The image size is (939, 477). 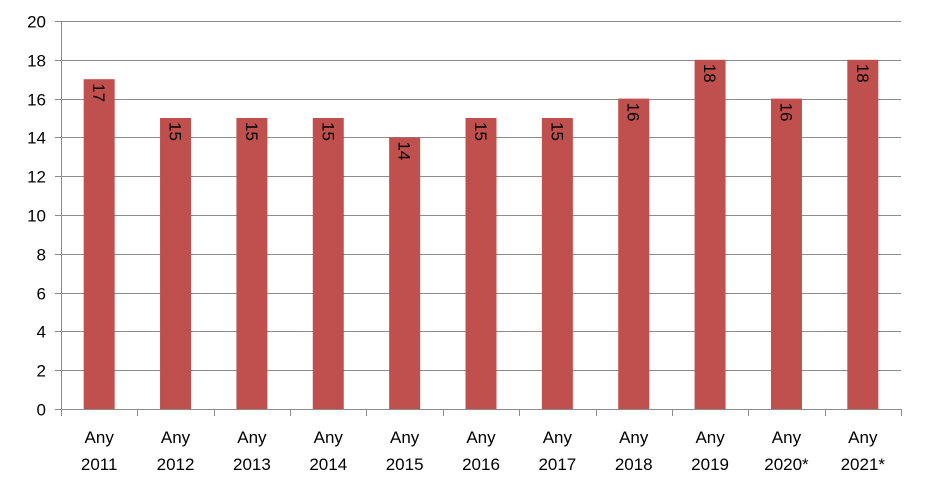 What do you see at coordinates (36, 61) in the screenshot?
I see `y-tick-label: 18` at bounding box center [36, 61].